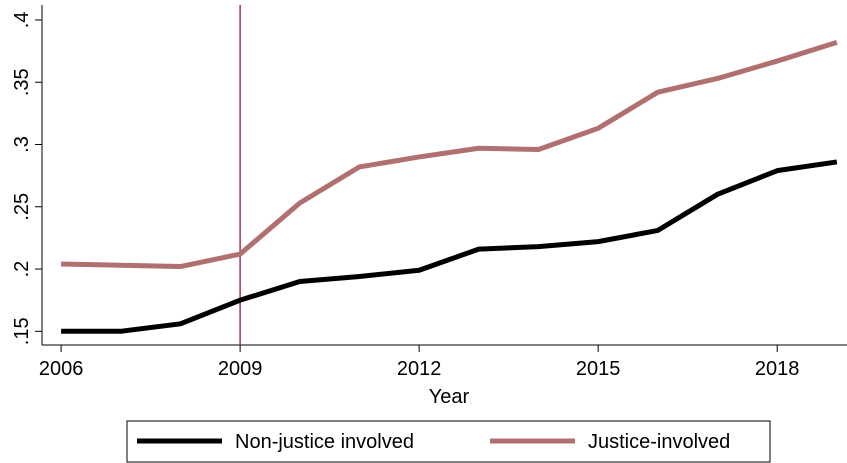 The image size is (847, 463). Describe the element at coordinates (659, 442) in the screenshot. I see `legend-label: Justice-involved` at that location.